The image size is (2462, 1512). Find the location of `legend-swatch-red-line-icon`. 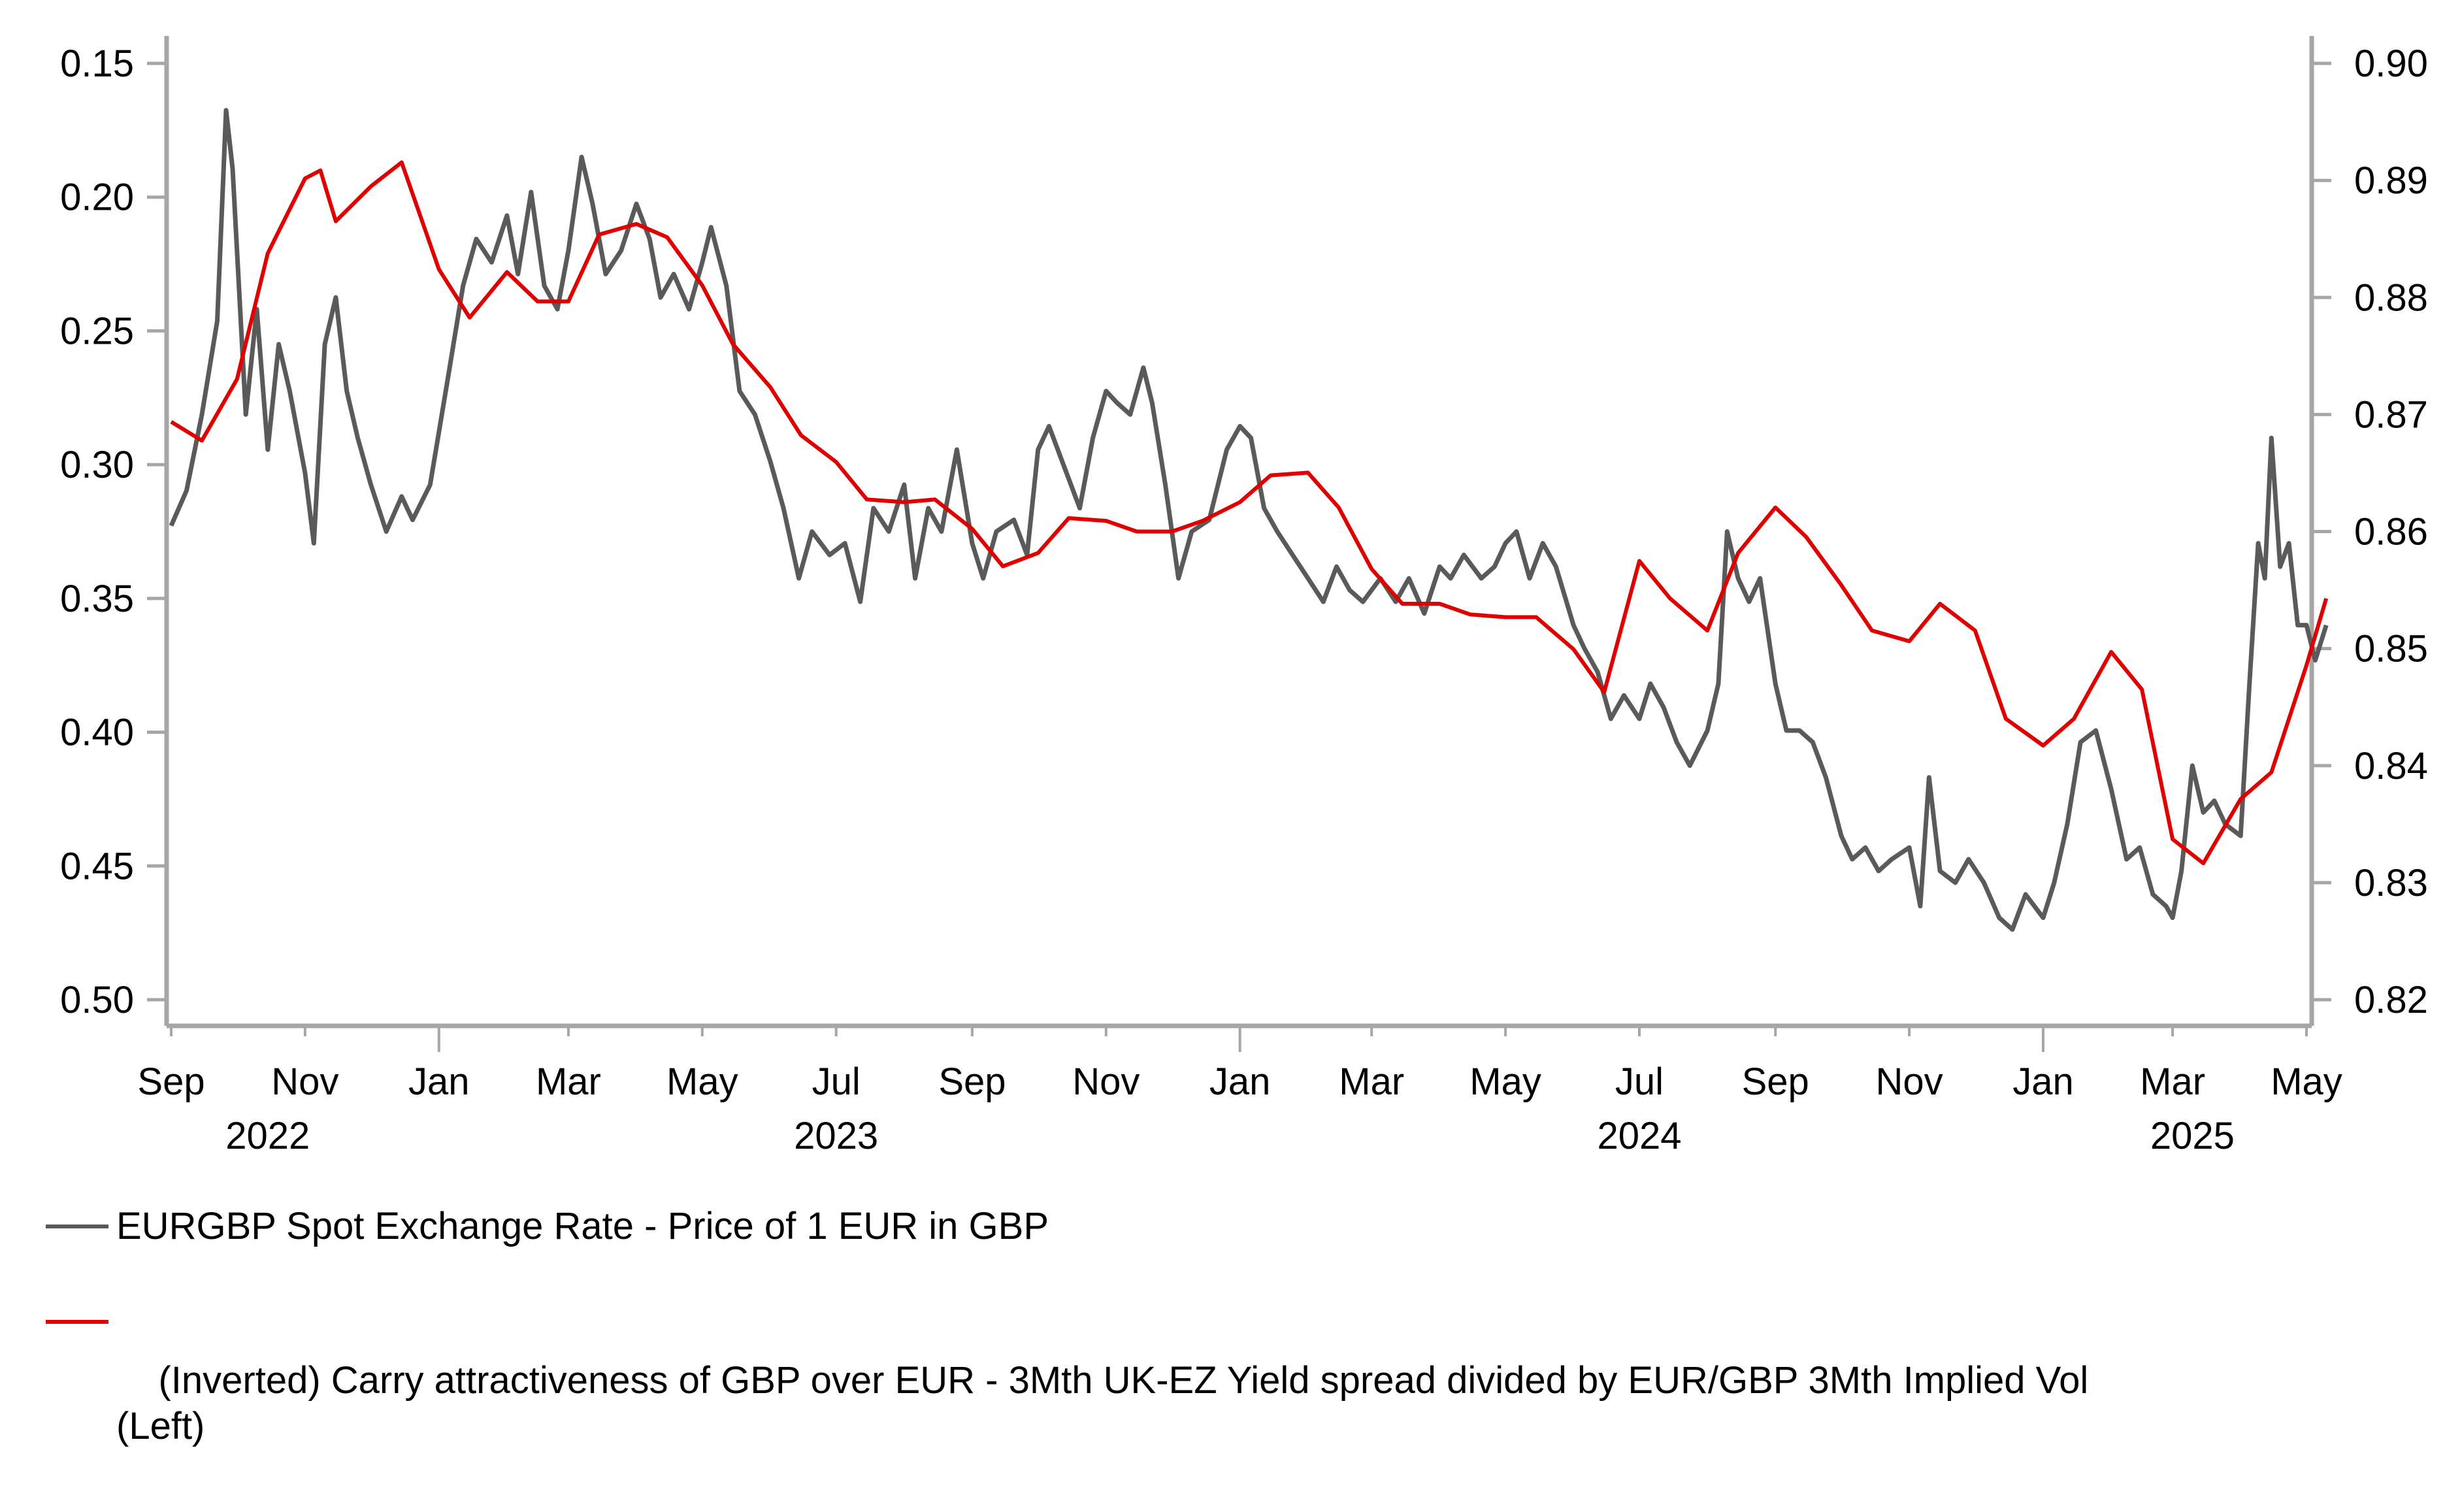

legend-swatch-red-line-icon is located at coordinates (77, 1322).